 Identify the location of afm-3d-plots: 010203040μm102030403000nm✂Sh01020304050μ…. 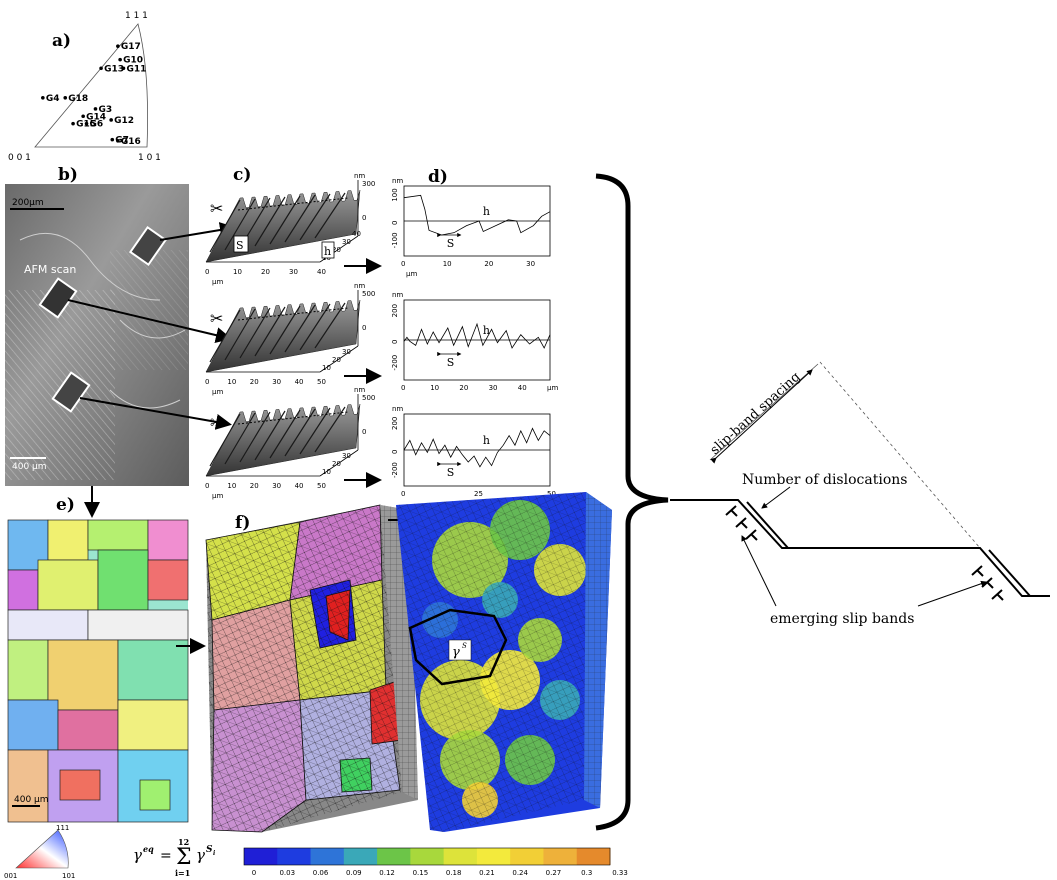
(293, 336).